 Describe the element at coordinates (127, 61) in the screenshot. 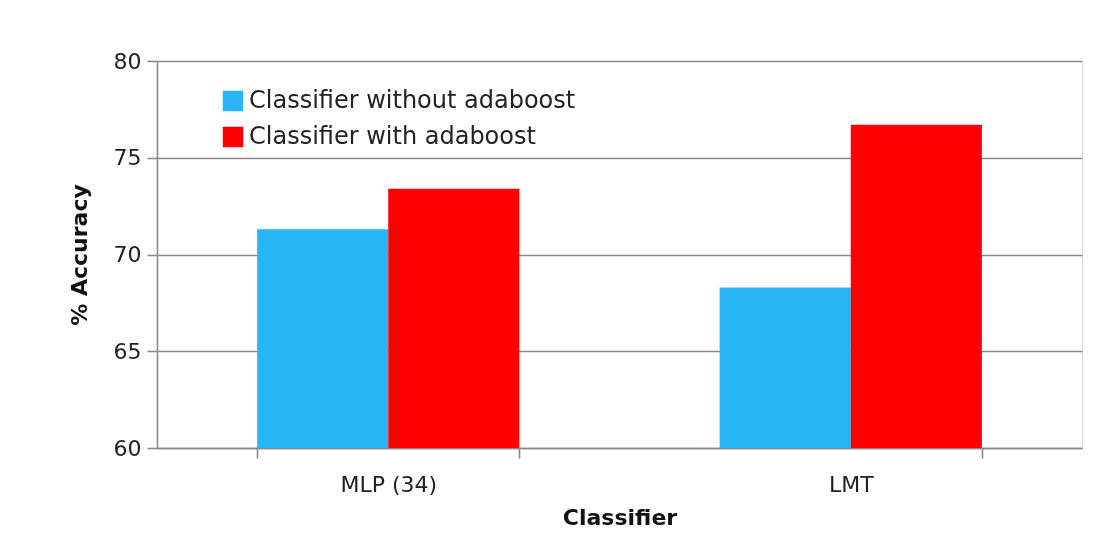

I see `y-tick-label: 80` at that location.